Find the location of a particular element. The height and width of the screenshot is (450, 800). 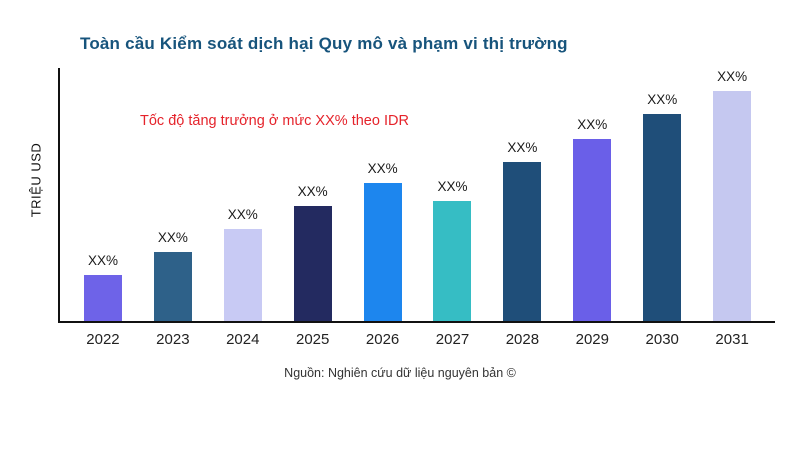

x-axis-labels: 2022 2023 2024 2025 2026 2027 2028 2029 2030 2031 is located at coordinates (416, 339).